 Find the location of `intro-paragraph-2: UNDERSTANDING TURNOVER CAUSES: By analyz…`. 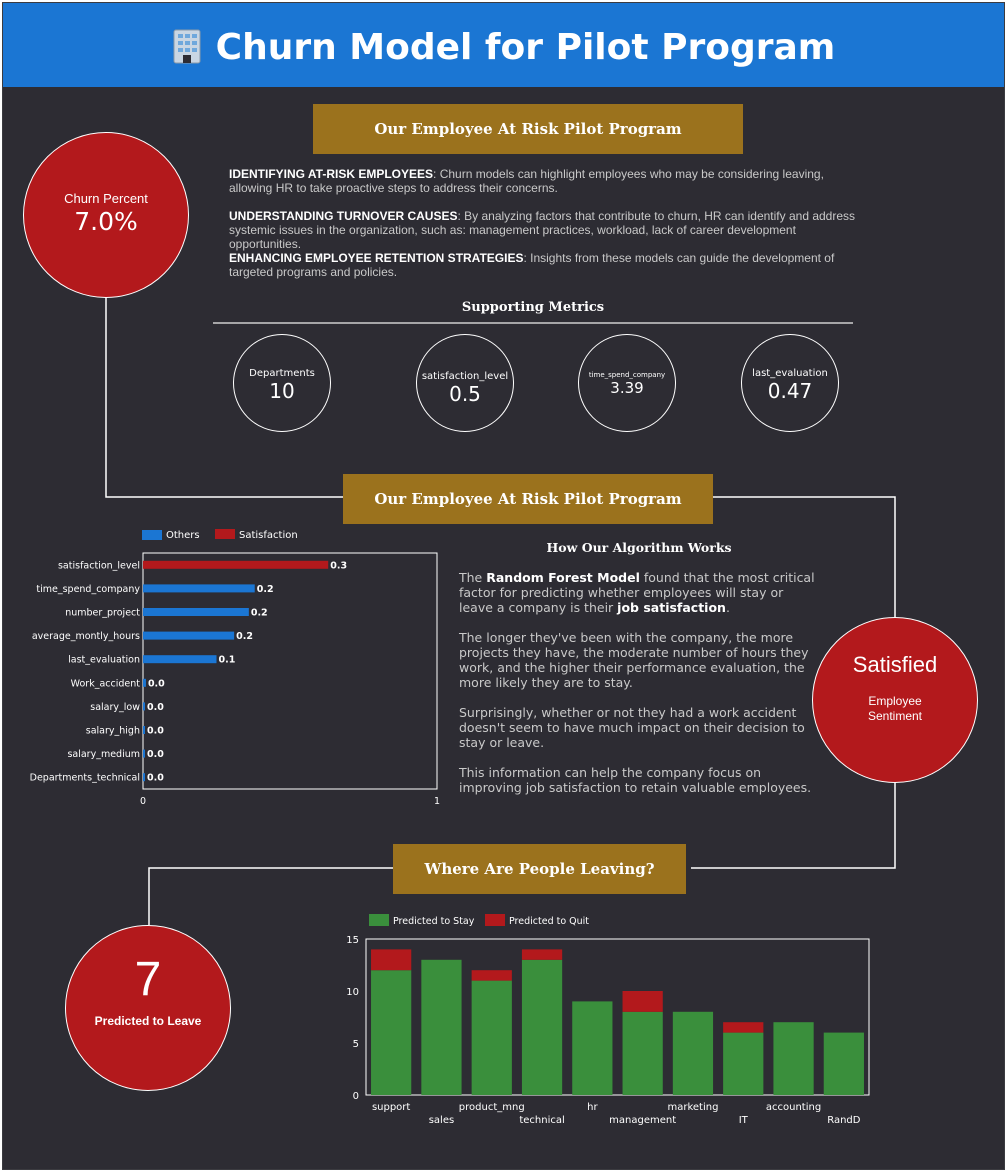

intro-paragraph-2: UNDERSTANDING TURNOVER CAUSES: By analyz… is located at coordinates (542, 230).